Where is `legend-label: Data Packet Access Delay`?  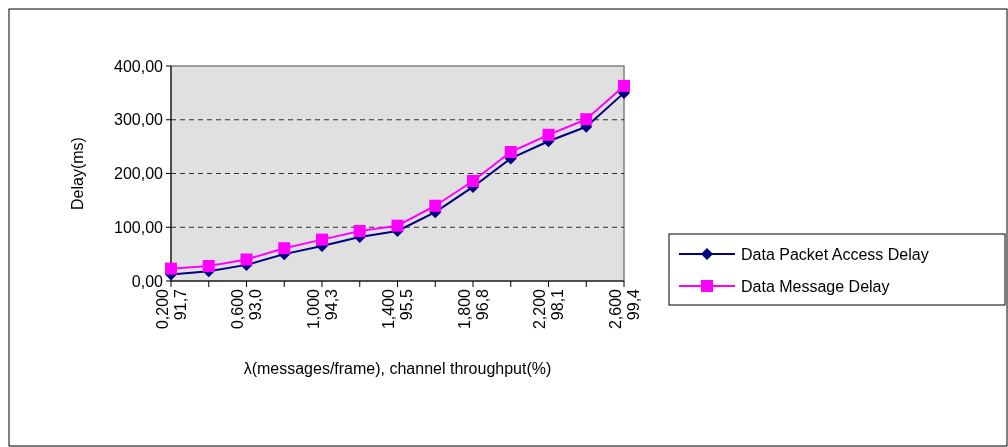
legend-label: Data Packet Access Delay is located at coordinates (835, 254).